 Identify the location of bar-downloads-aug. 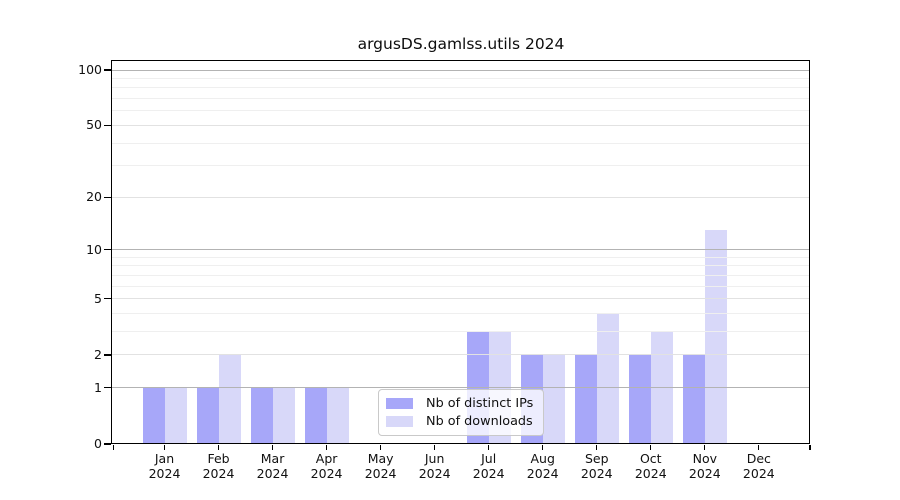
(553, 399).